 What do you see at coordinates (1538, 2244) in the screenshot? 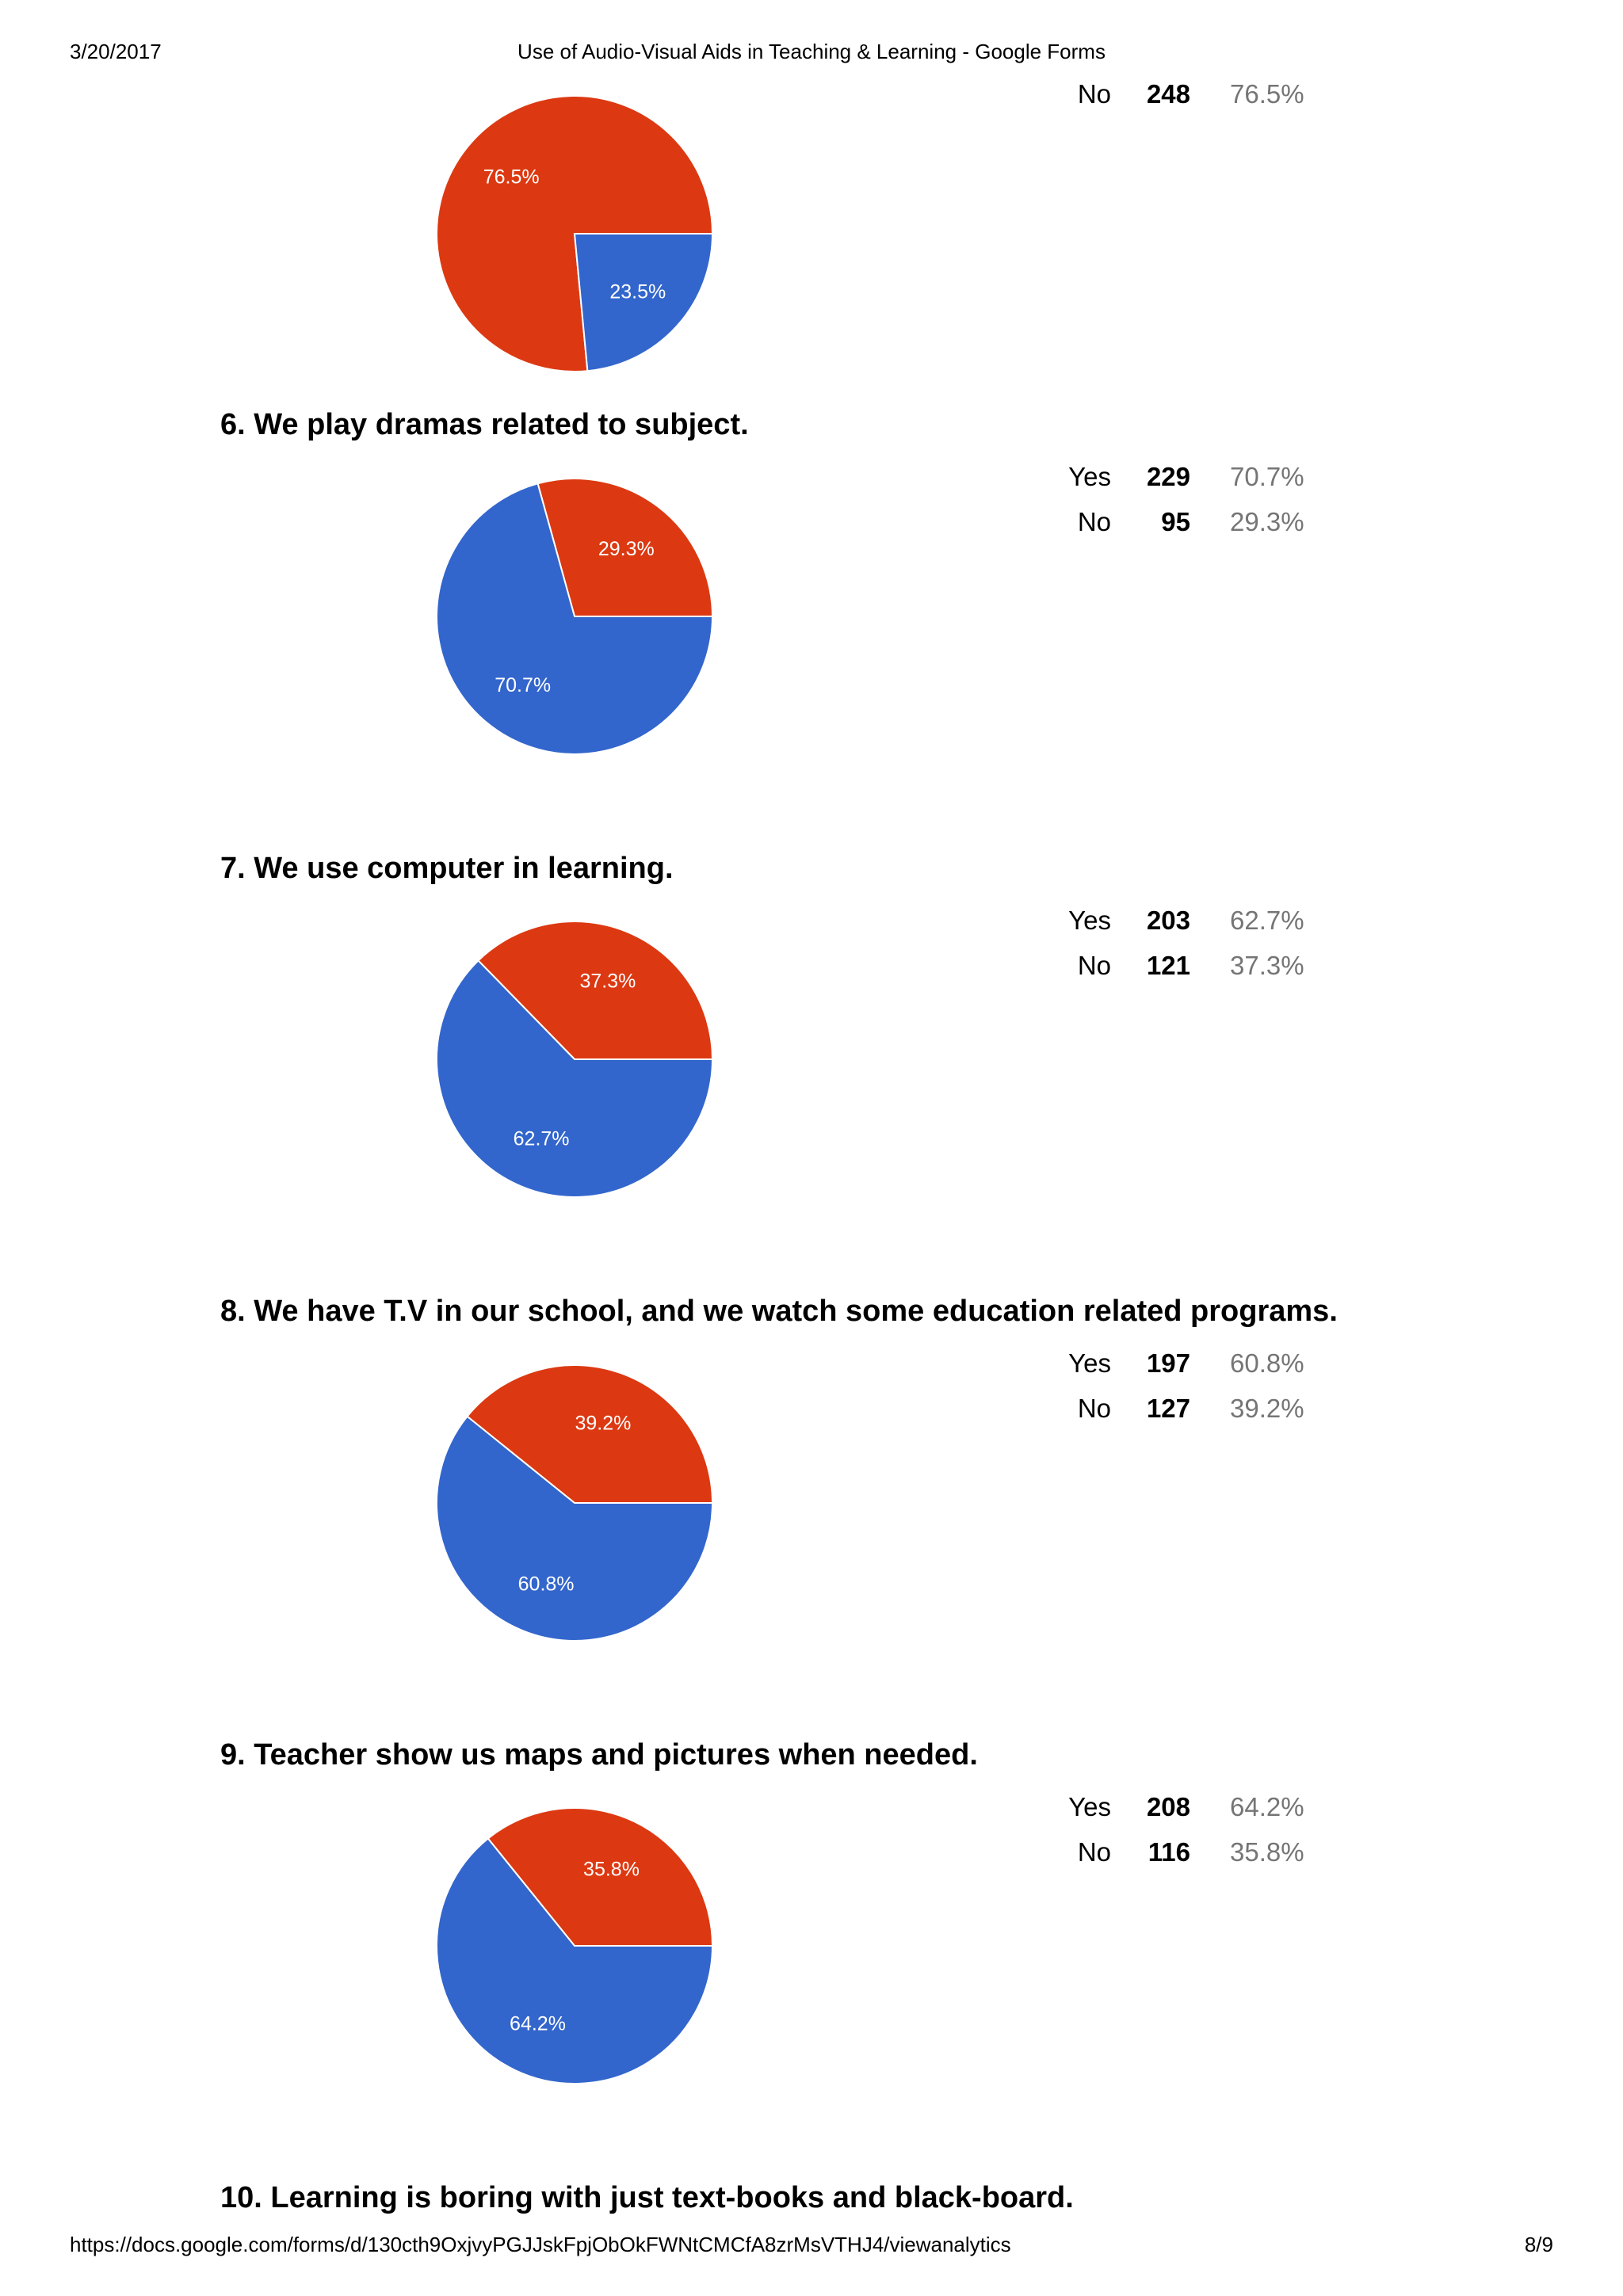
I see `page-number: 8/9` at bounding box center [1538, 2244].